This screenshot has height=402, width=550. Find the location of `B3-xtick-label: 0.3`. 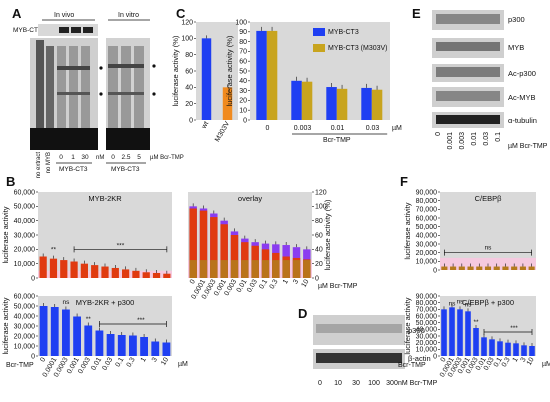

B3-xtick-label: 0.3 is located at coordinates (131, 362).